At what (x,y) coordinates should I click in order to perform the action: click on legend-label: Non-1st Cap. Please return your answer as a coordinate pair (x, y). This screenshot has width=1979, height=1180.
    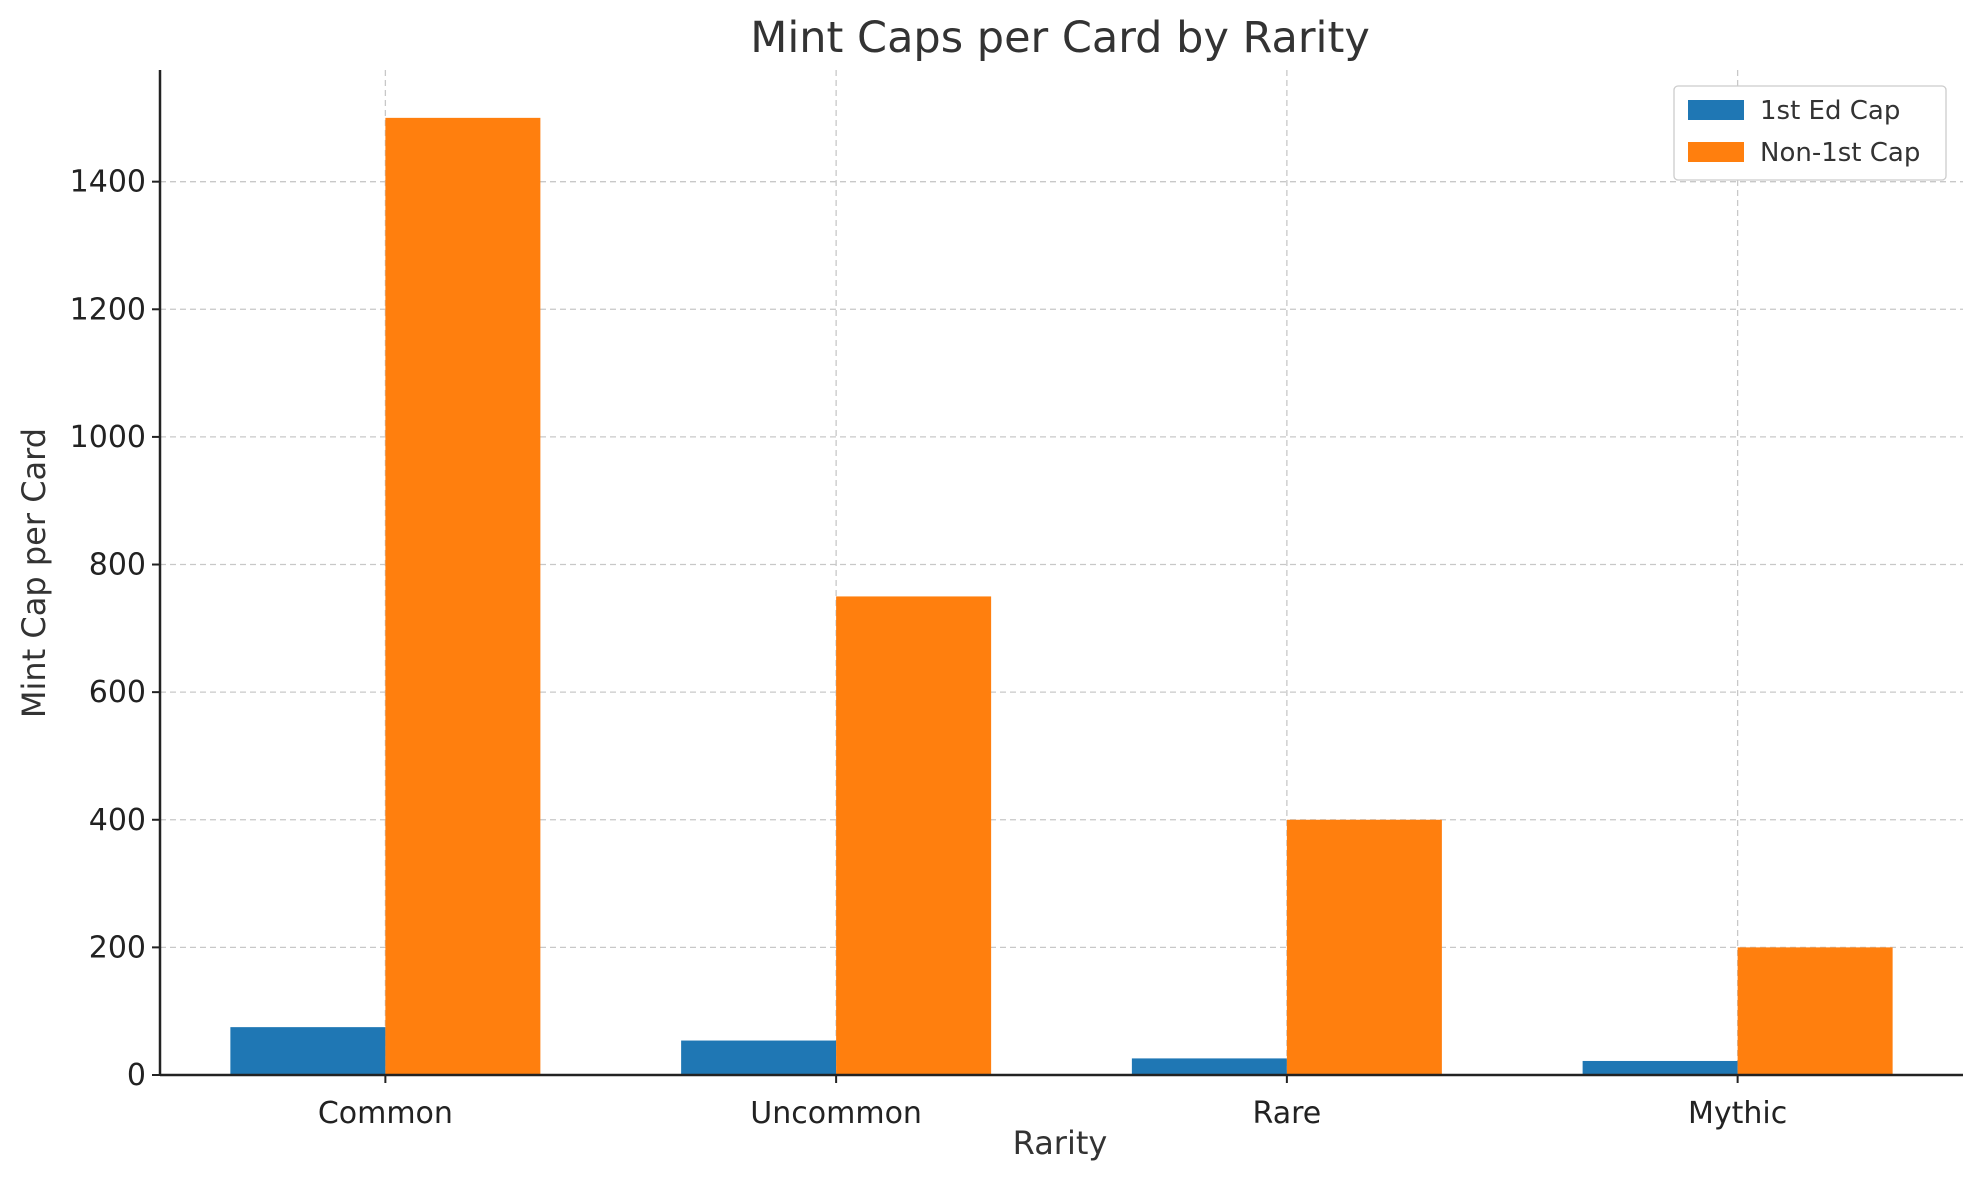
    Looking at the image, I should click on (1840, 153).